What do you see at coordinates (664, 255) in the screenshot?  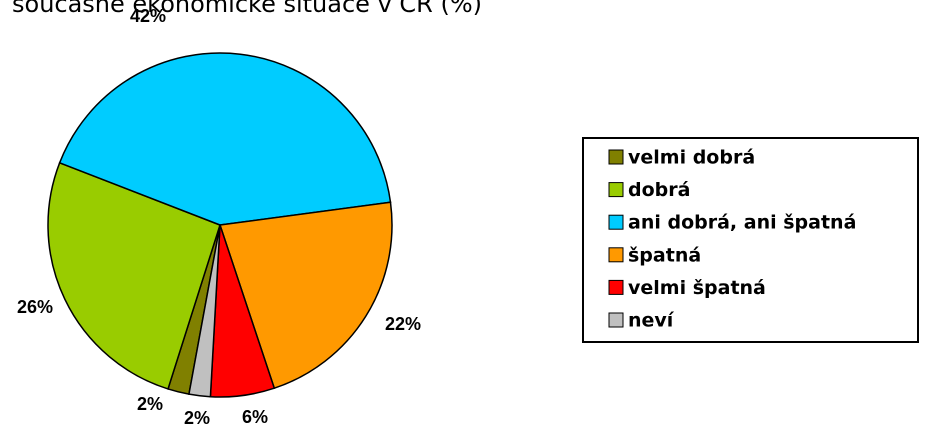 I see `legend-label: špatná` at bounding box center [664, 255].